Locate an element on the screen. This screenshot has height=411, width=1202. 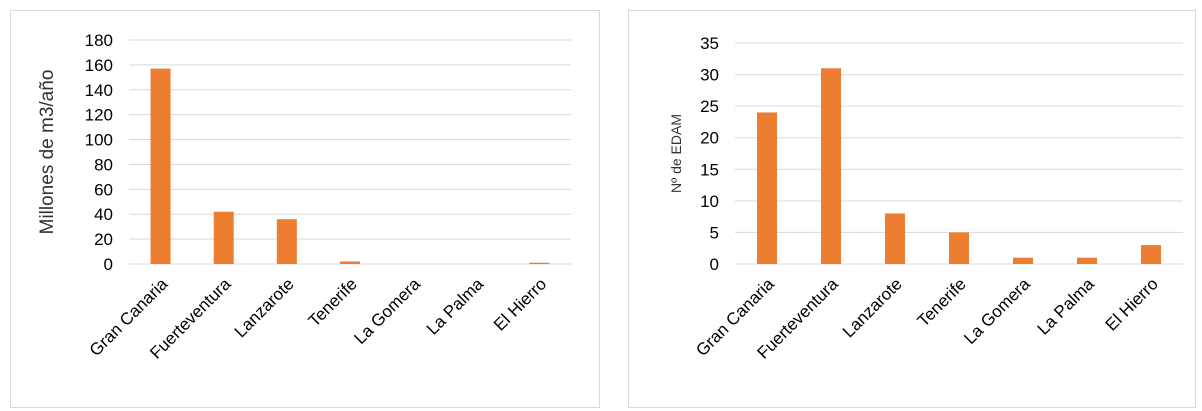
y-tick-label: 140 is located at coordinates (99, 90).